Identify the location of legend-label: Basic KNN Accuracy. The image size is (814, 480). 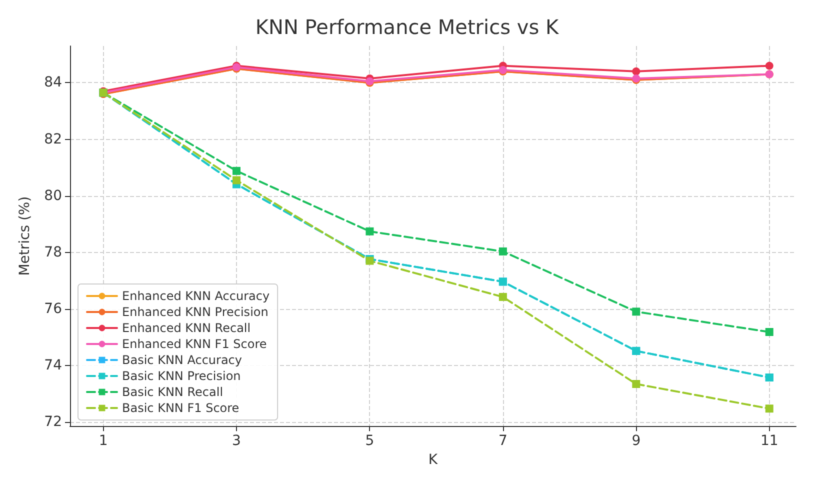
(182, 360).